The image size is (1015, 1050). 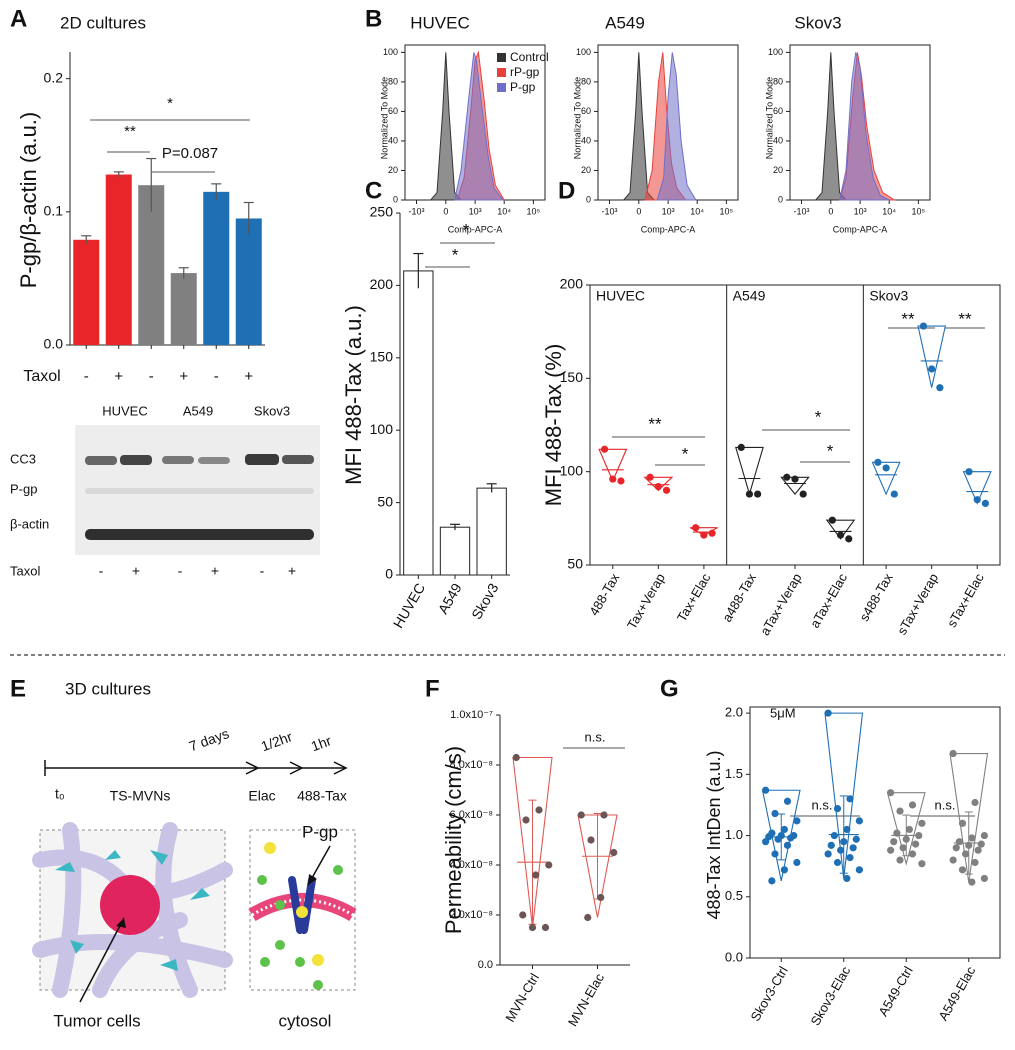 What do you see at coordinates (28, 200) in the screenshot?
I see `y-axis-label: P-gp/β-actin (a.u.)` at bounding box center [28, 200].